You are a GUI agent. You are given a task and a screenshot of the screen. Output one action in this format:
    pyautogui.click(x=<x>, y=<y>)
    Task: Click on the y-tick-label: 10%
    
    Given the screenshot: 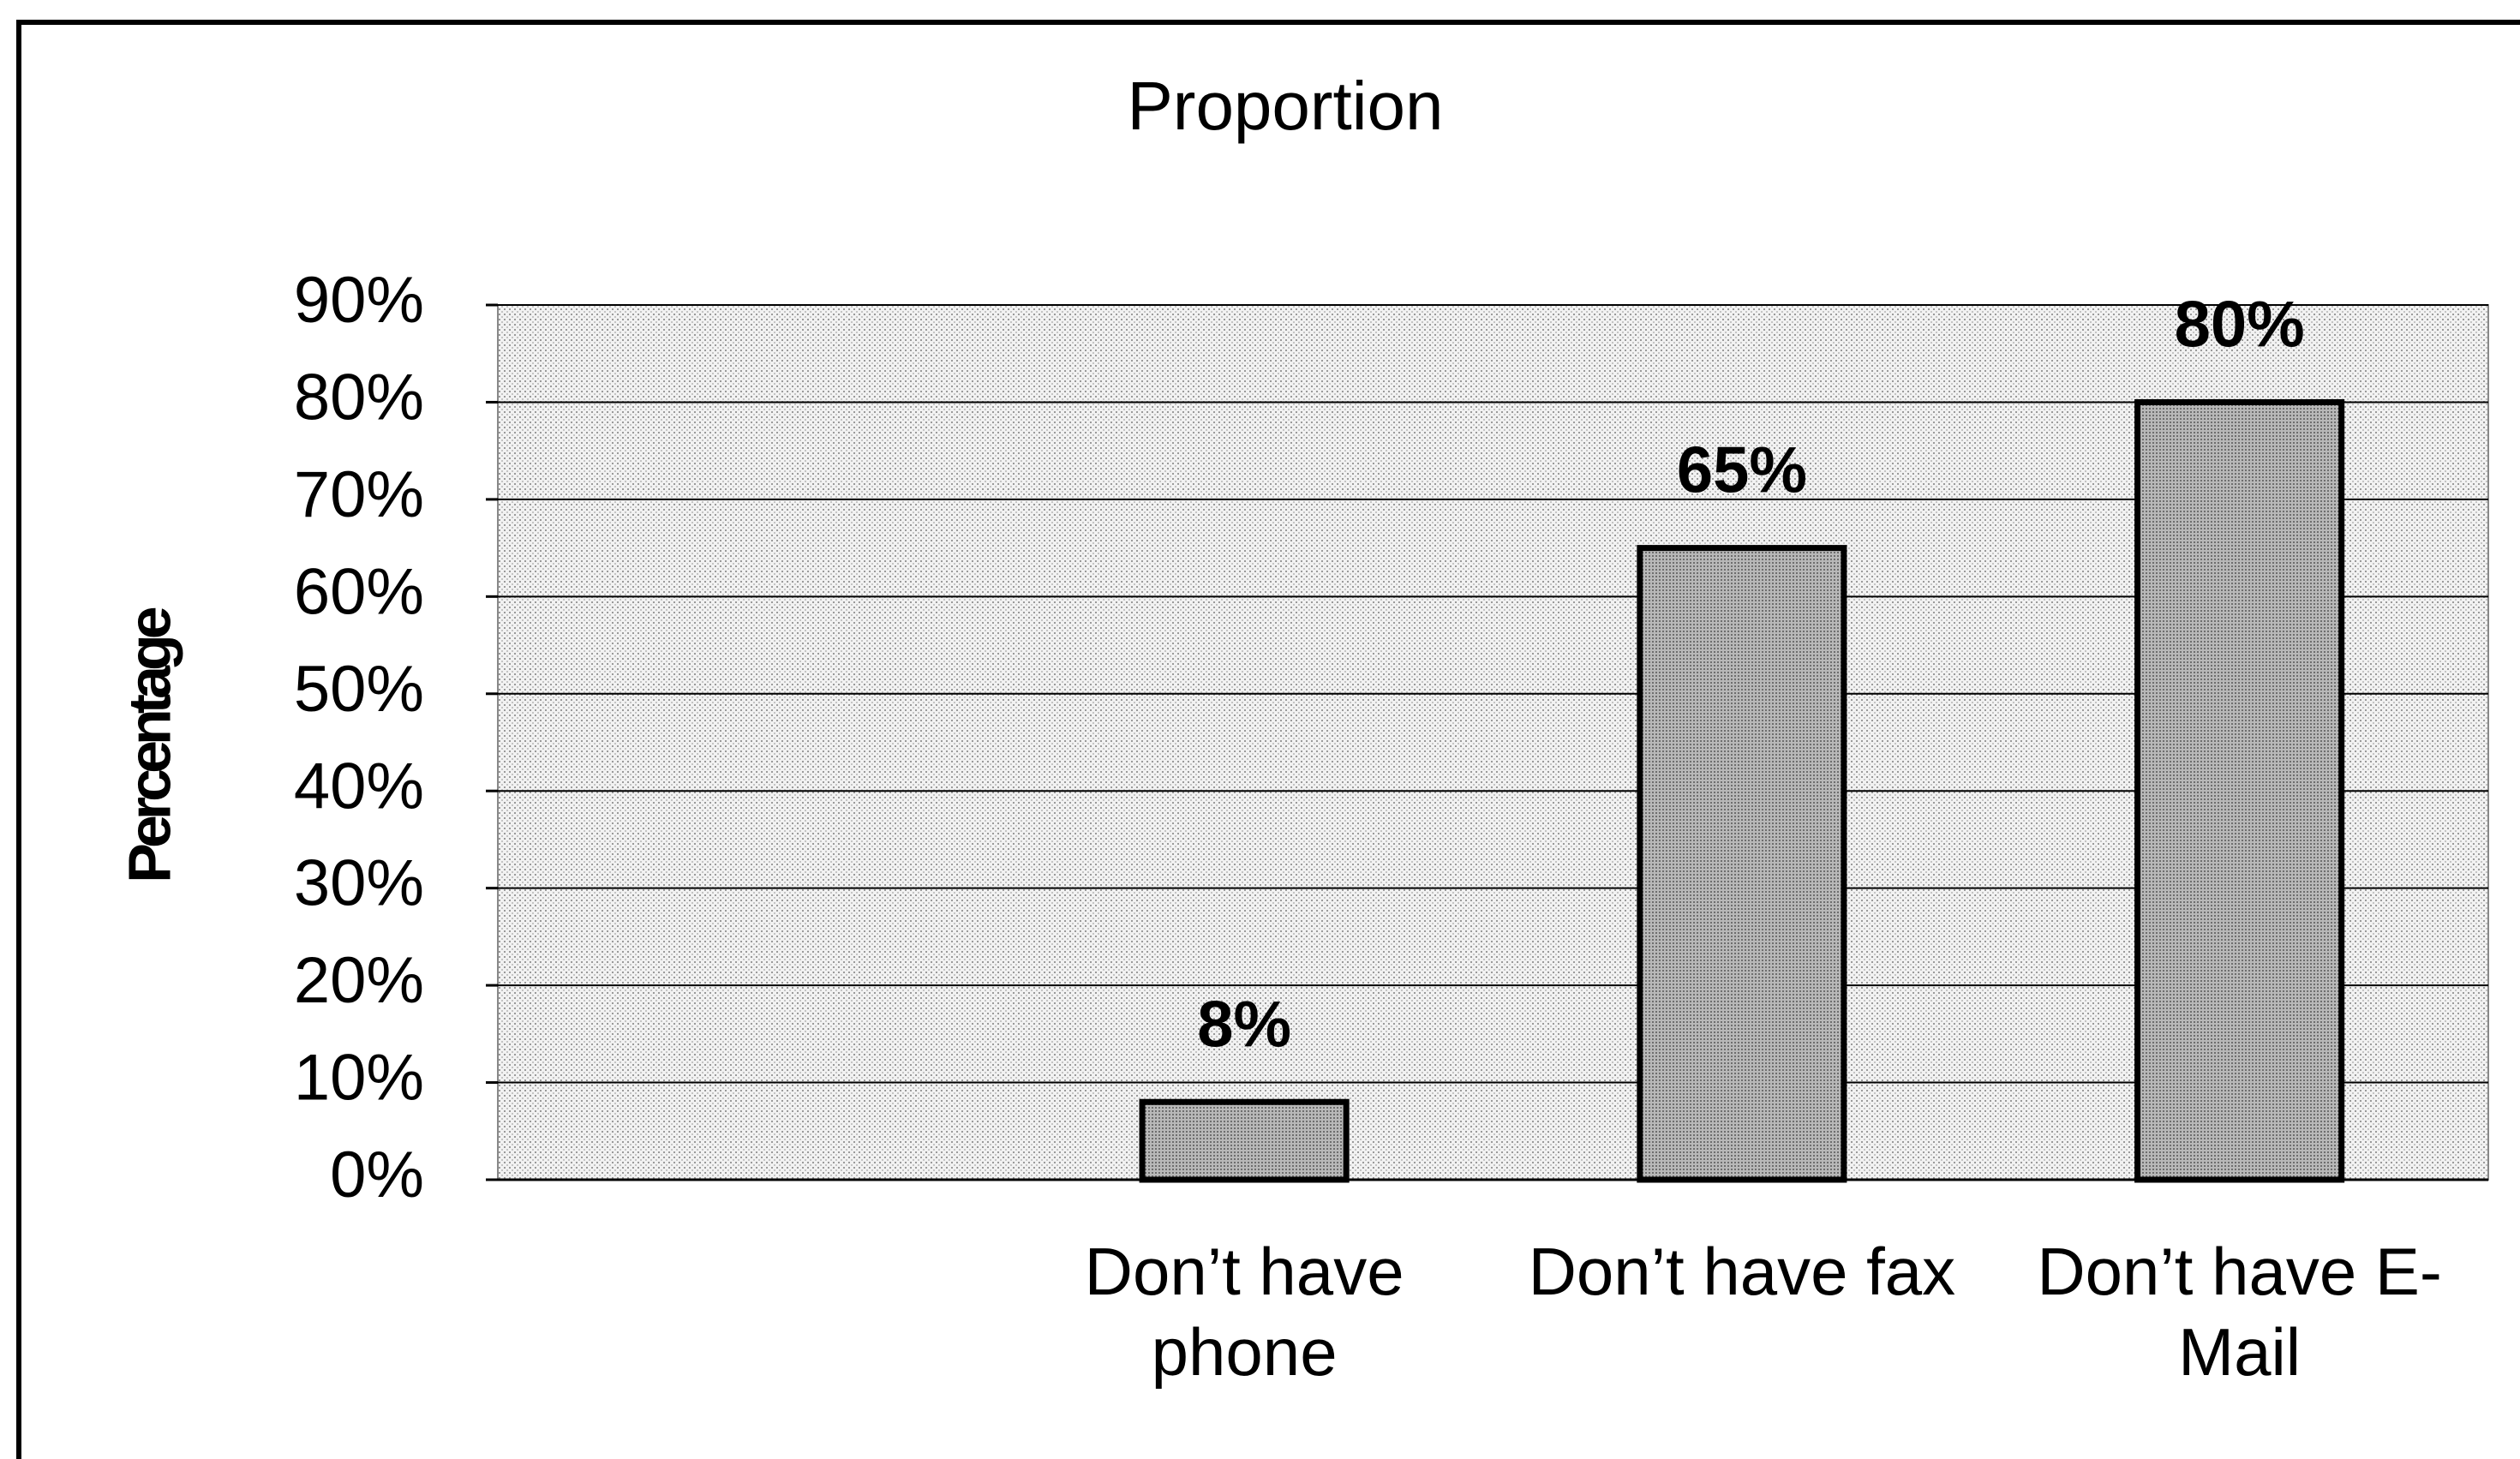 What is the action you would take?
    pyautogui.click(x=359, y=1078)
    